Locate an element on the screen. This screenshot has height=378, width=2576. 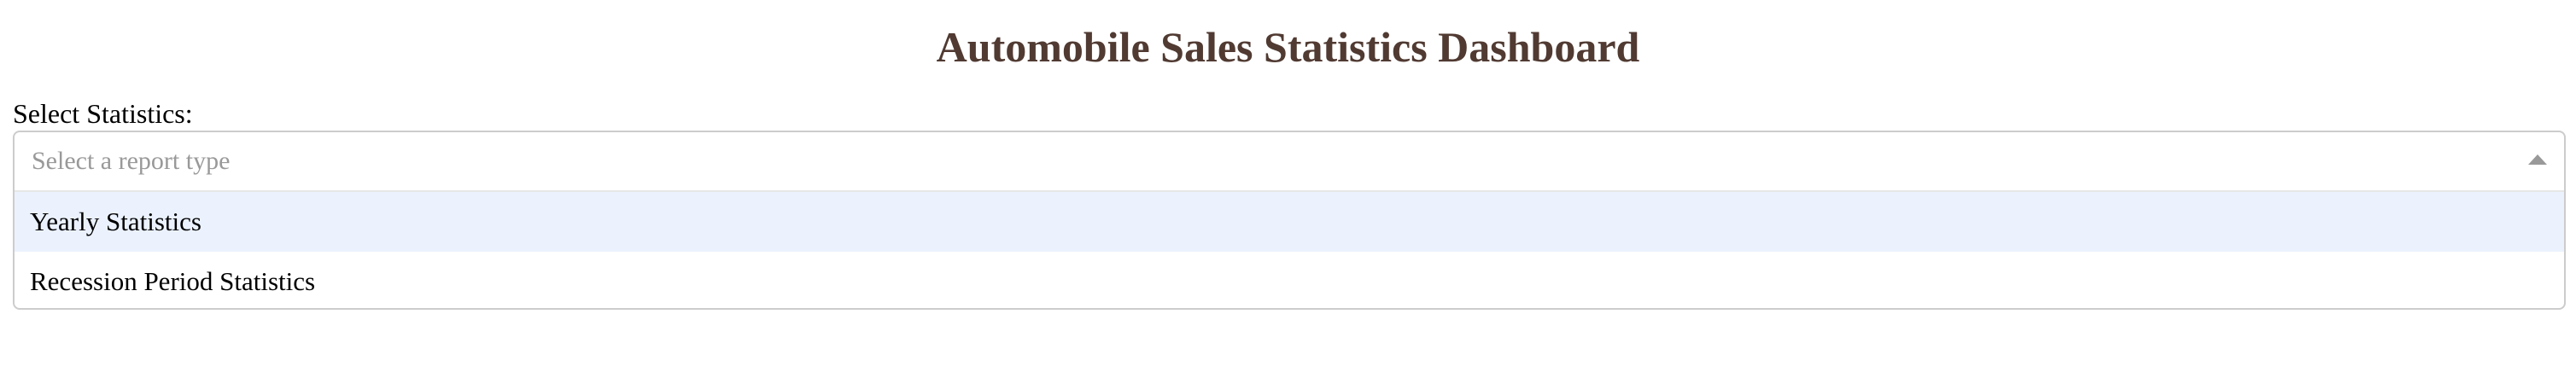
option-recession-period-statistics: Recession Period Statistics is located at coordinates (173, 281).